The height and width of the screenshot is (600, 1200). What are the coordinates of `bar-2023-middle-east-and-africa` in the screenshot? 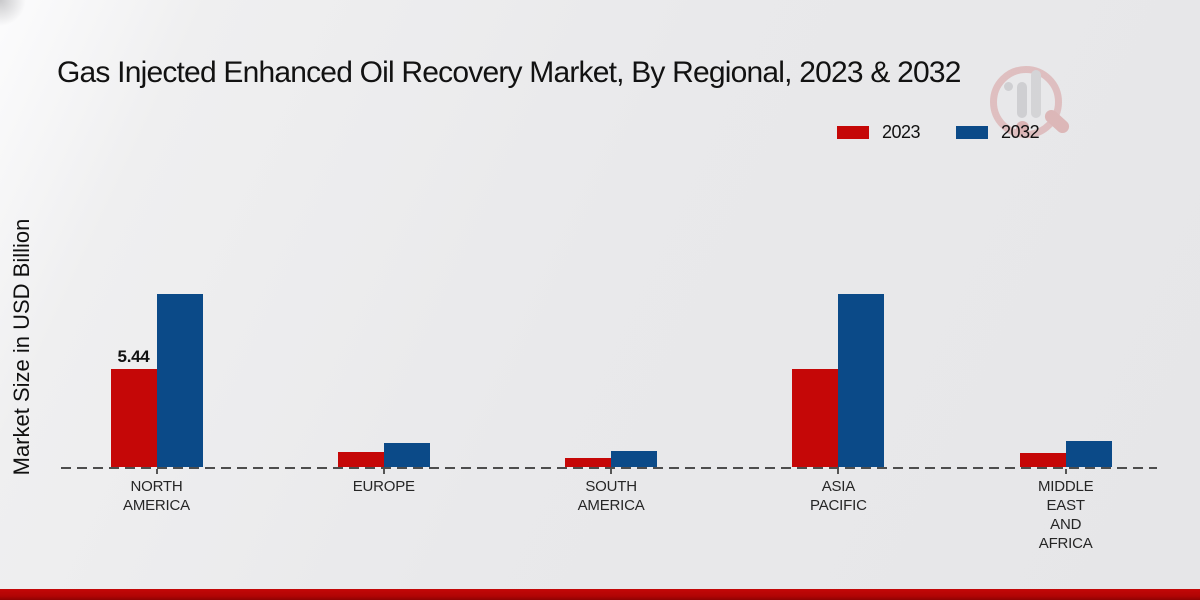 It's located at (1042, 460).